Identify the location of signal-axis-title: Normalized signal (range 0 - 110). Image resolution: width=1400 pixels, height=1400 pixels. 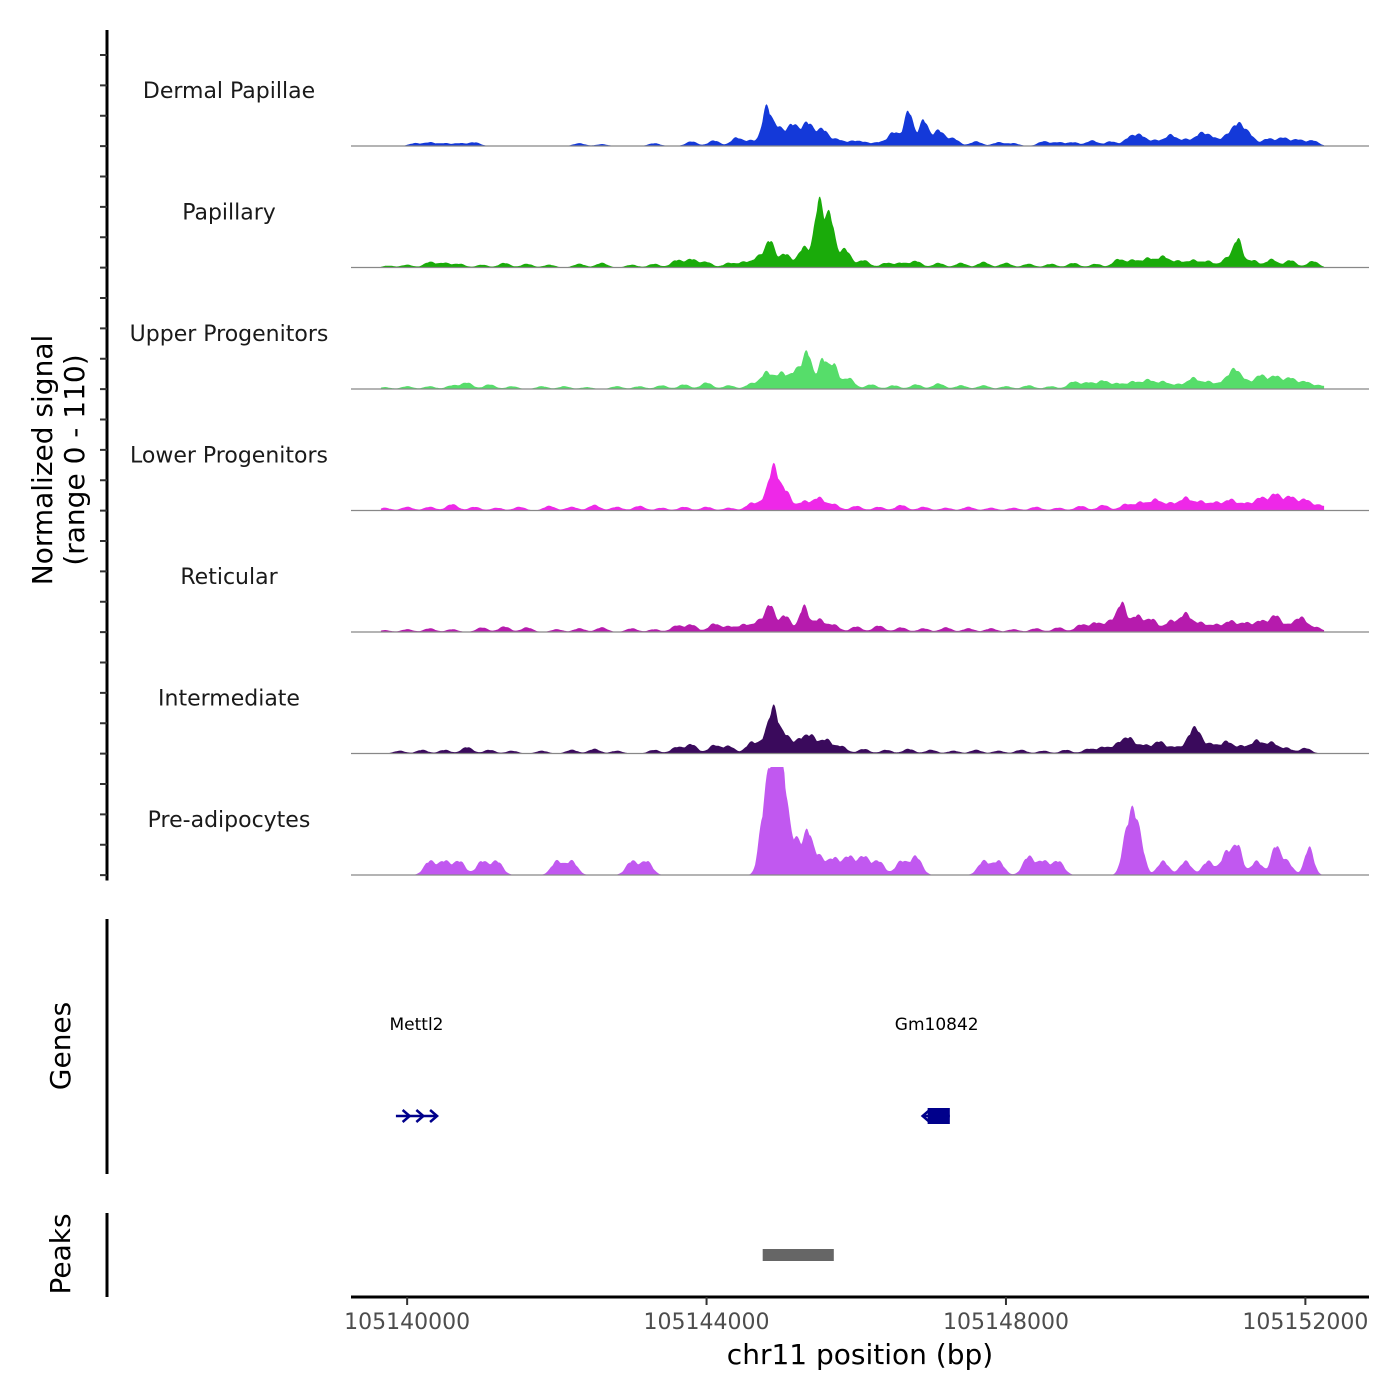
(58, 460).